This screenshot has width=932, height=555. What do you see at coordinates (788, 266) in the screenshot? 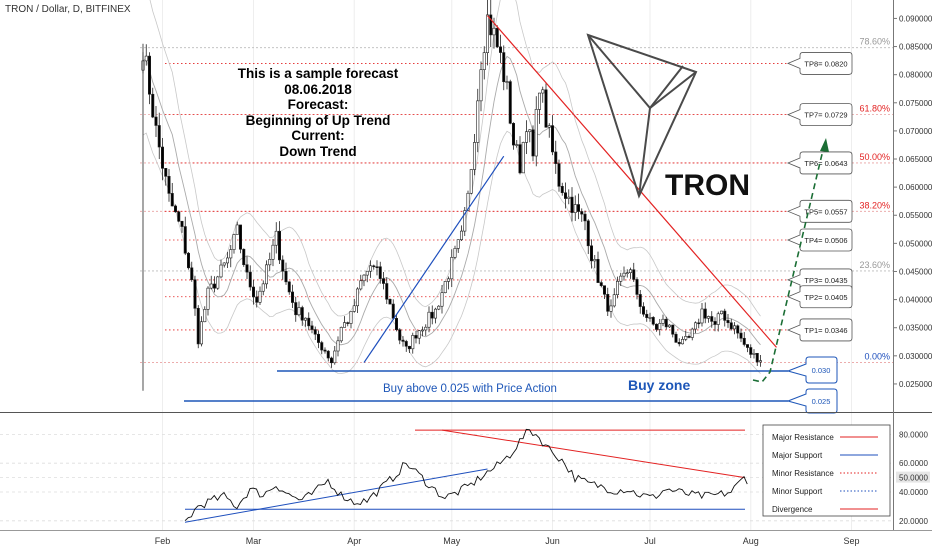
I see `projection-path` at bounding box center [788, 266].